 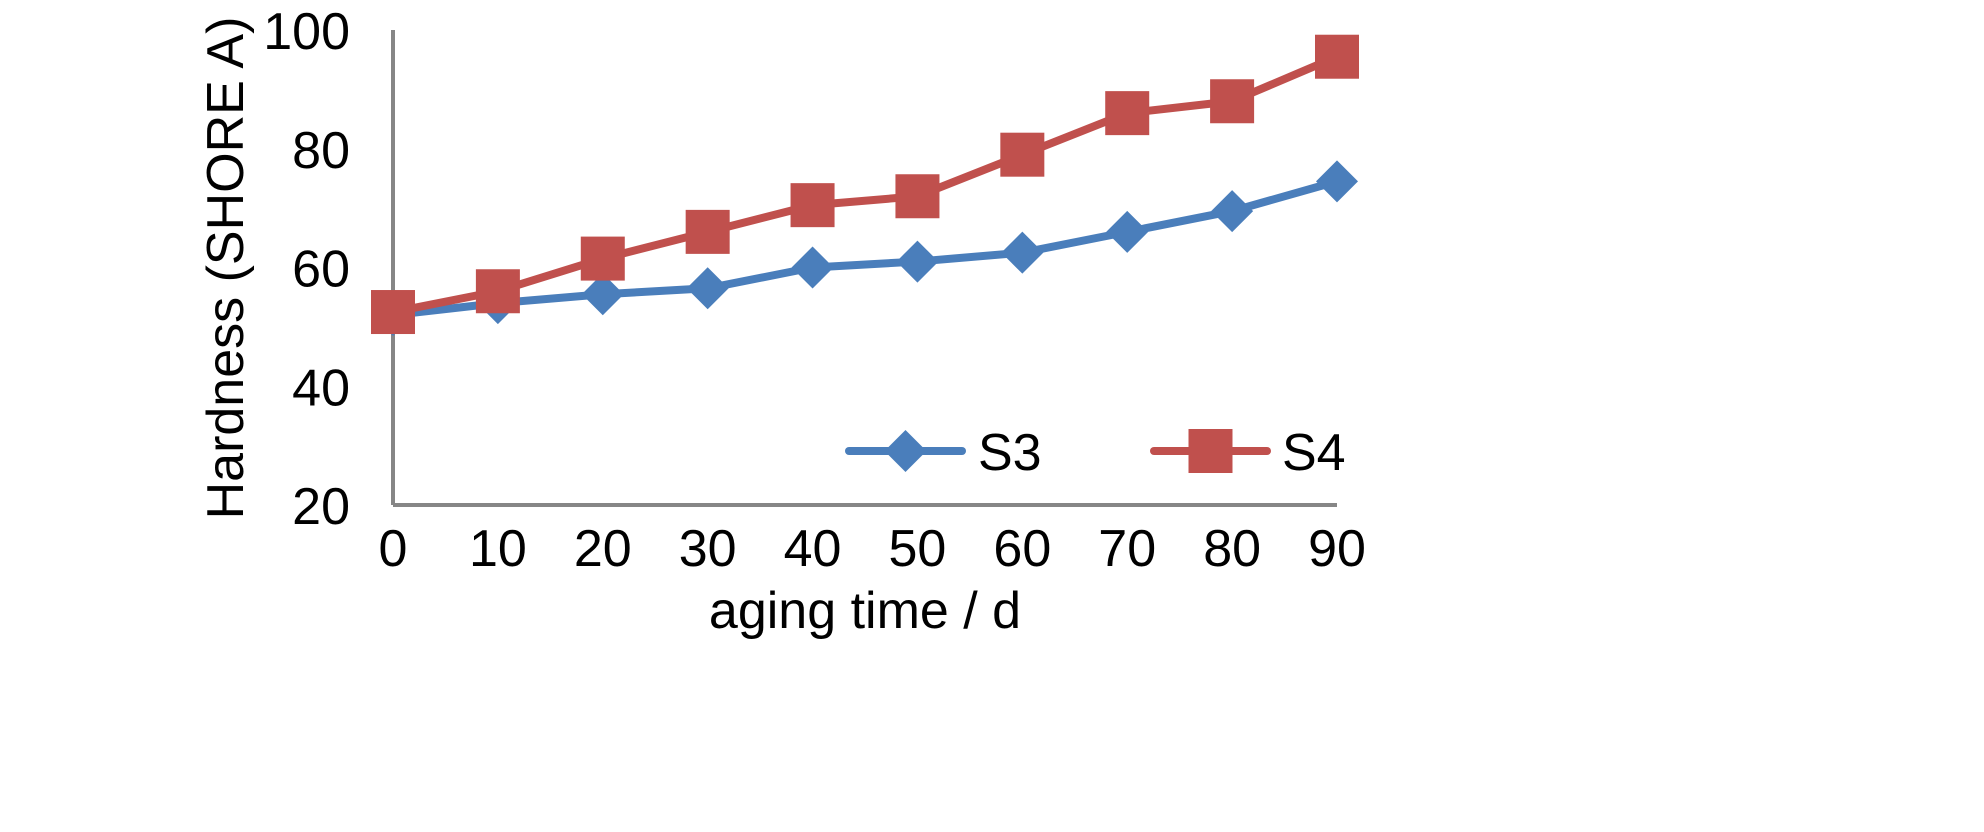 I want to click on y-tick-label: 40, so click(x=321, y=388).